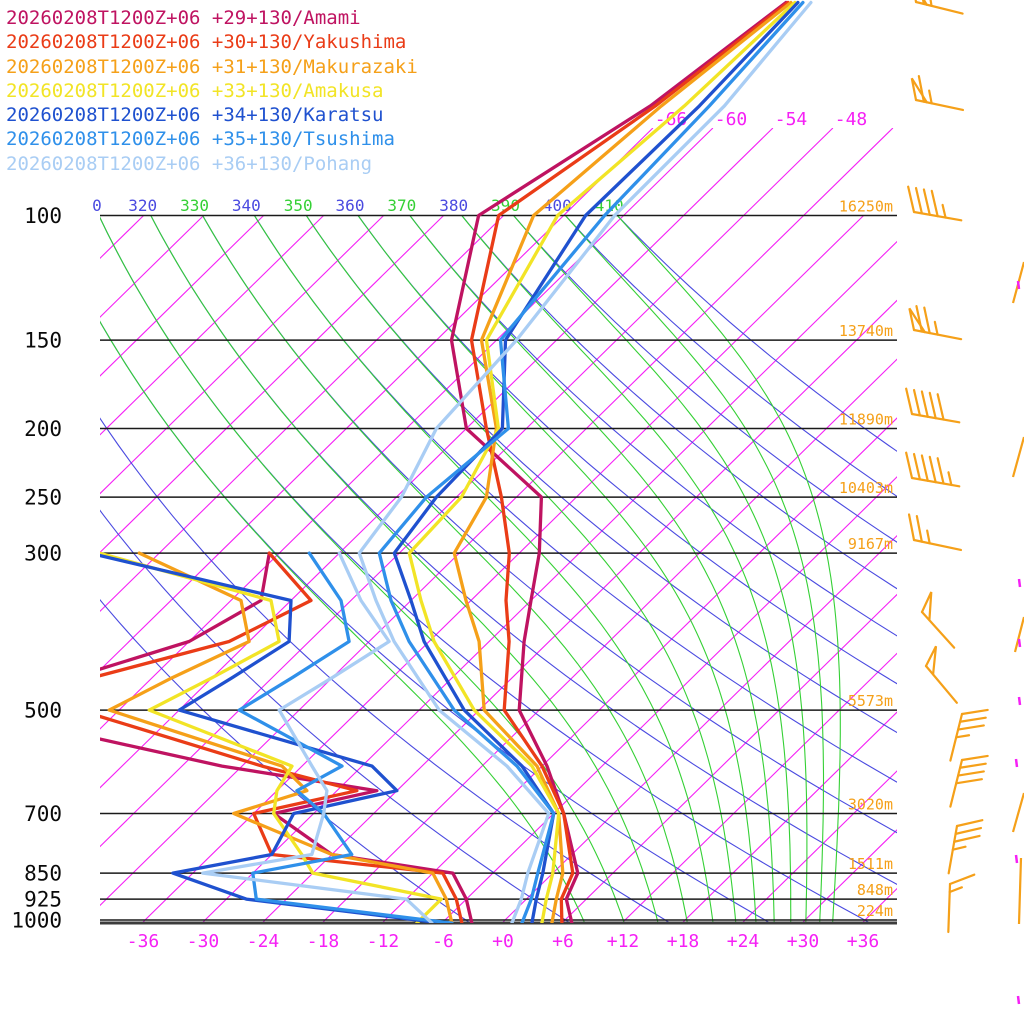  Describe the element at coordinates (212, 66) in the screenshot. I see `legend-entry-makurazaki: 20260208T1200Z+06 +31+130/Makurazaki` at that location.